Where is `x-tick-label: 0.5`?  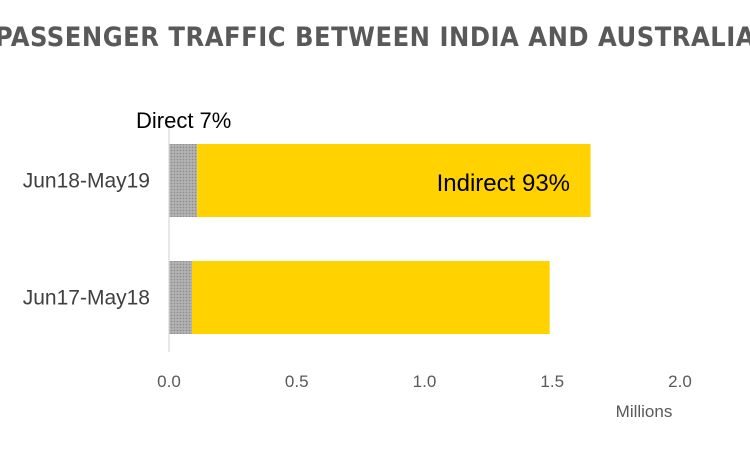
x-tick-label: 0.5 is located at coordinates (297, 381).